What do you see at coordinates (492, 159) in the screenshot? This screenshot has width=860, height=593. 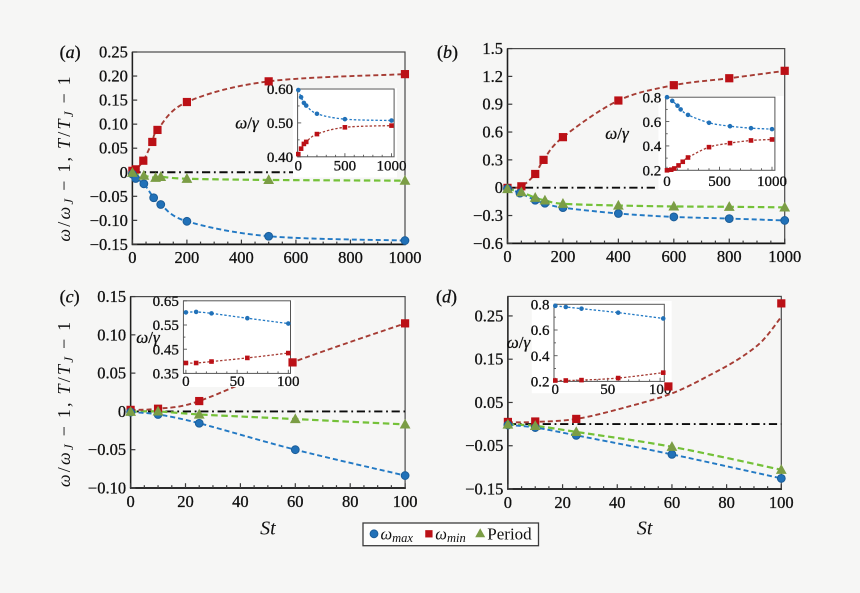 I see `svg-text: 0.3` at bounding box center [492, 159].